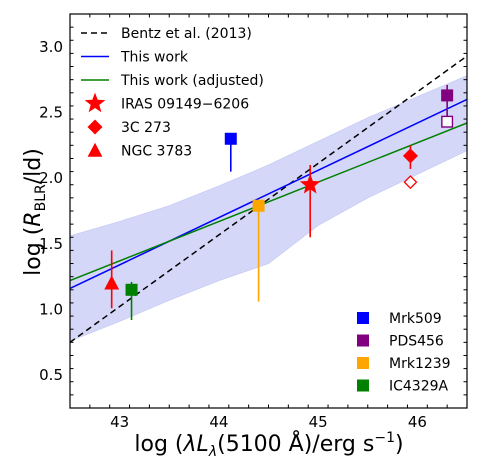 The image size is (481, 469). I want to click on y-tick-label: 2.5, so click(51, 113).